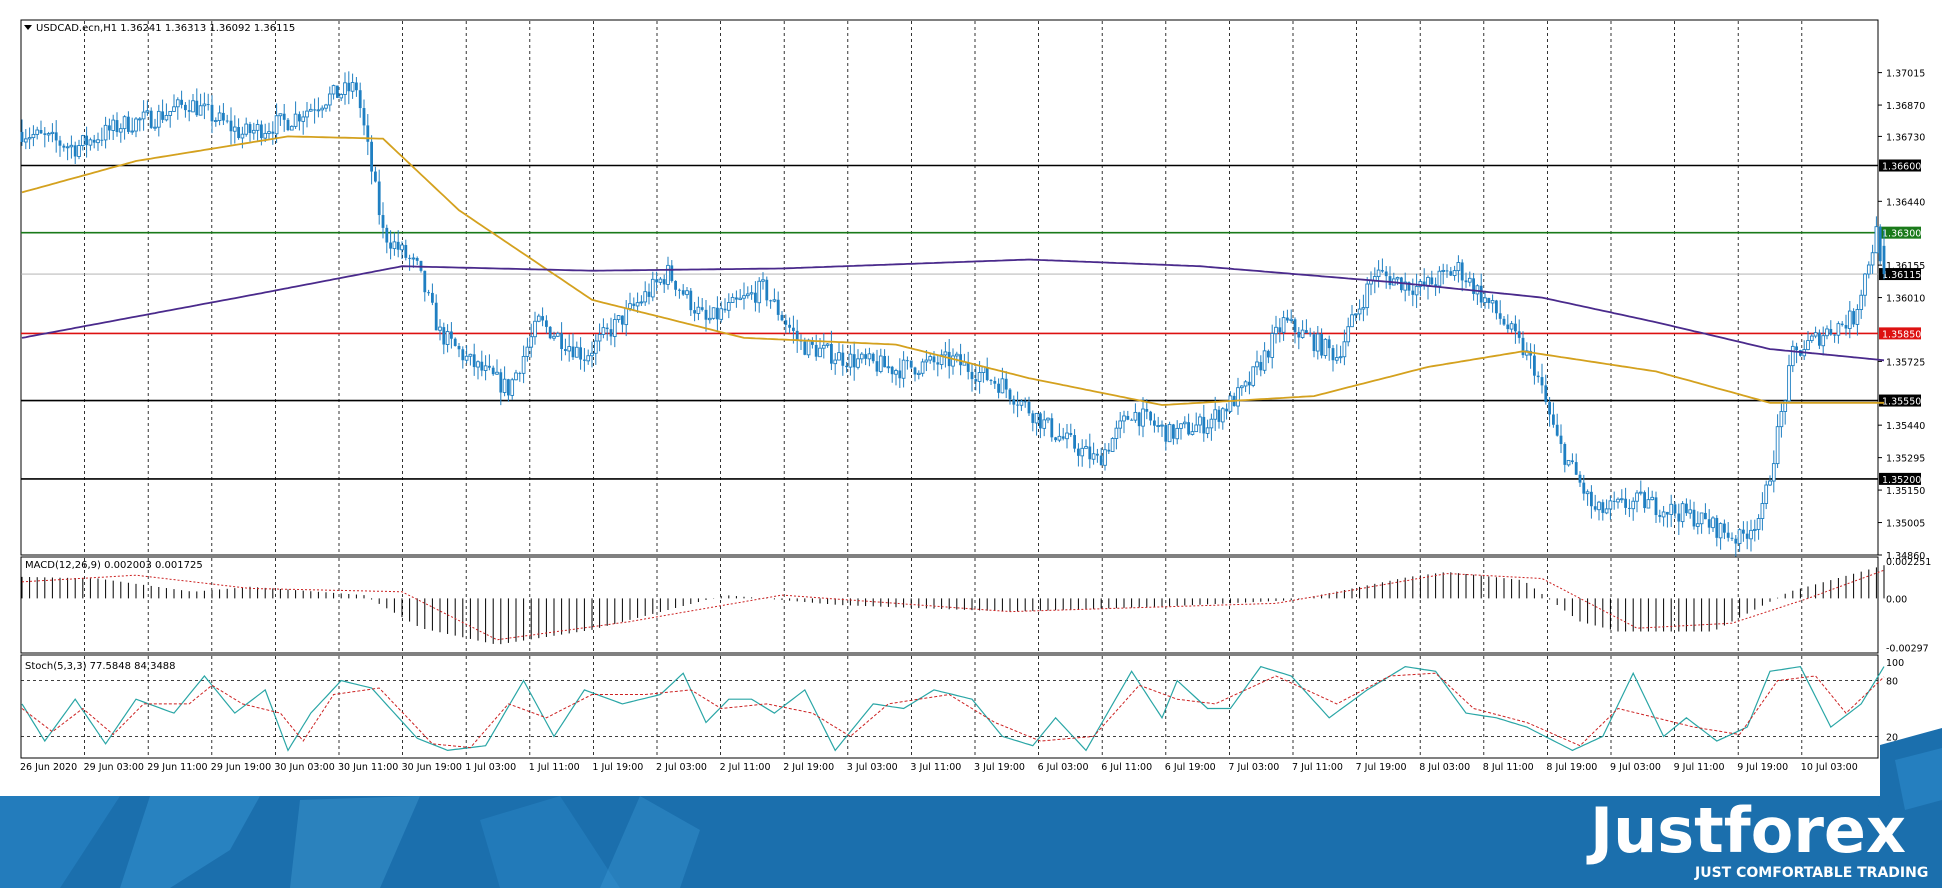  Describe the element at coordinates (953, 710) in the screenshot. I see `stoch-signal-line` at that location.